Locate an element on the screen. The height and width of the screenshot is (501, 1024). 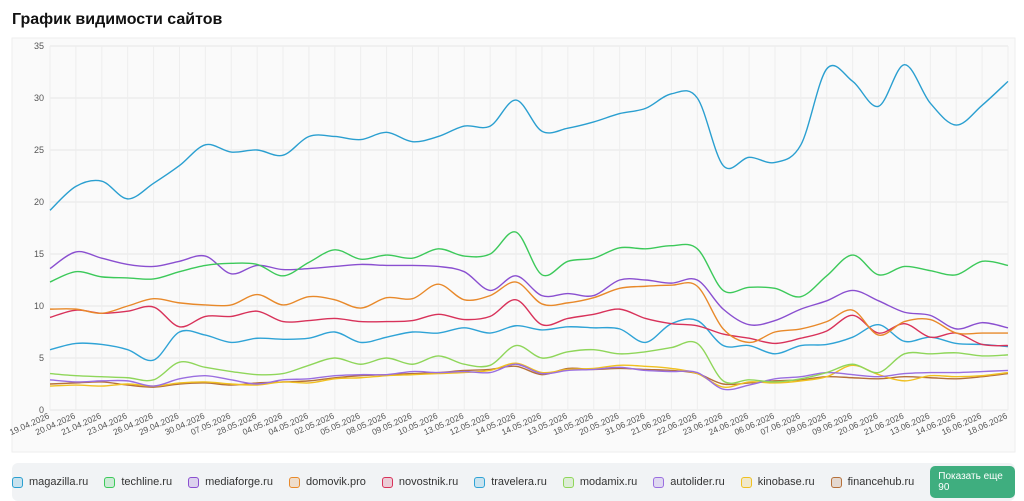
y-tick-label: 25 is located at coordinates (39, 150).